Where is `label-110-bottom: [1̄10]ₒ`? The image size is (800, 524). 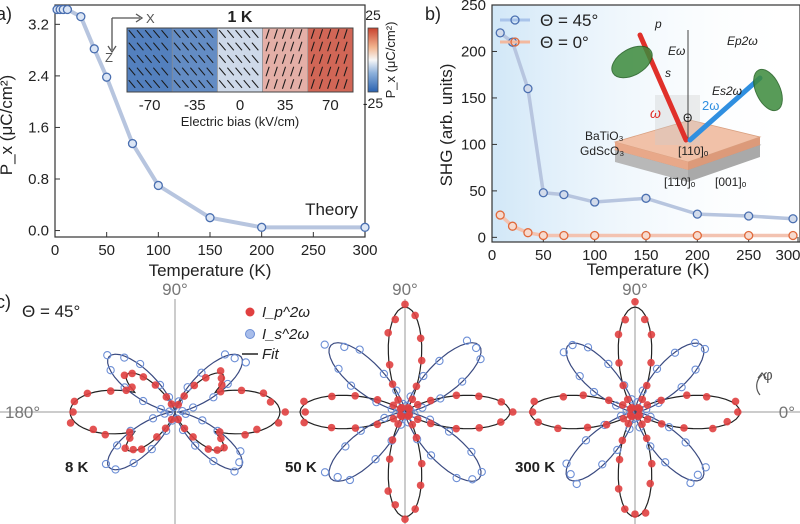
label-110-bottom: [1̄10]ₒ is located at coordinates (680, 182).